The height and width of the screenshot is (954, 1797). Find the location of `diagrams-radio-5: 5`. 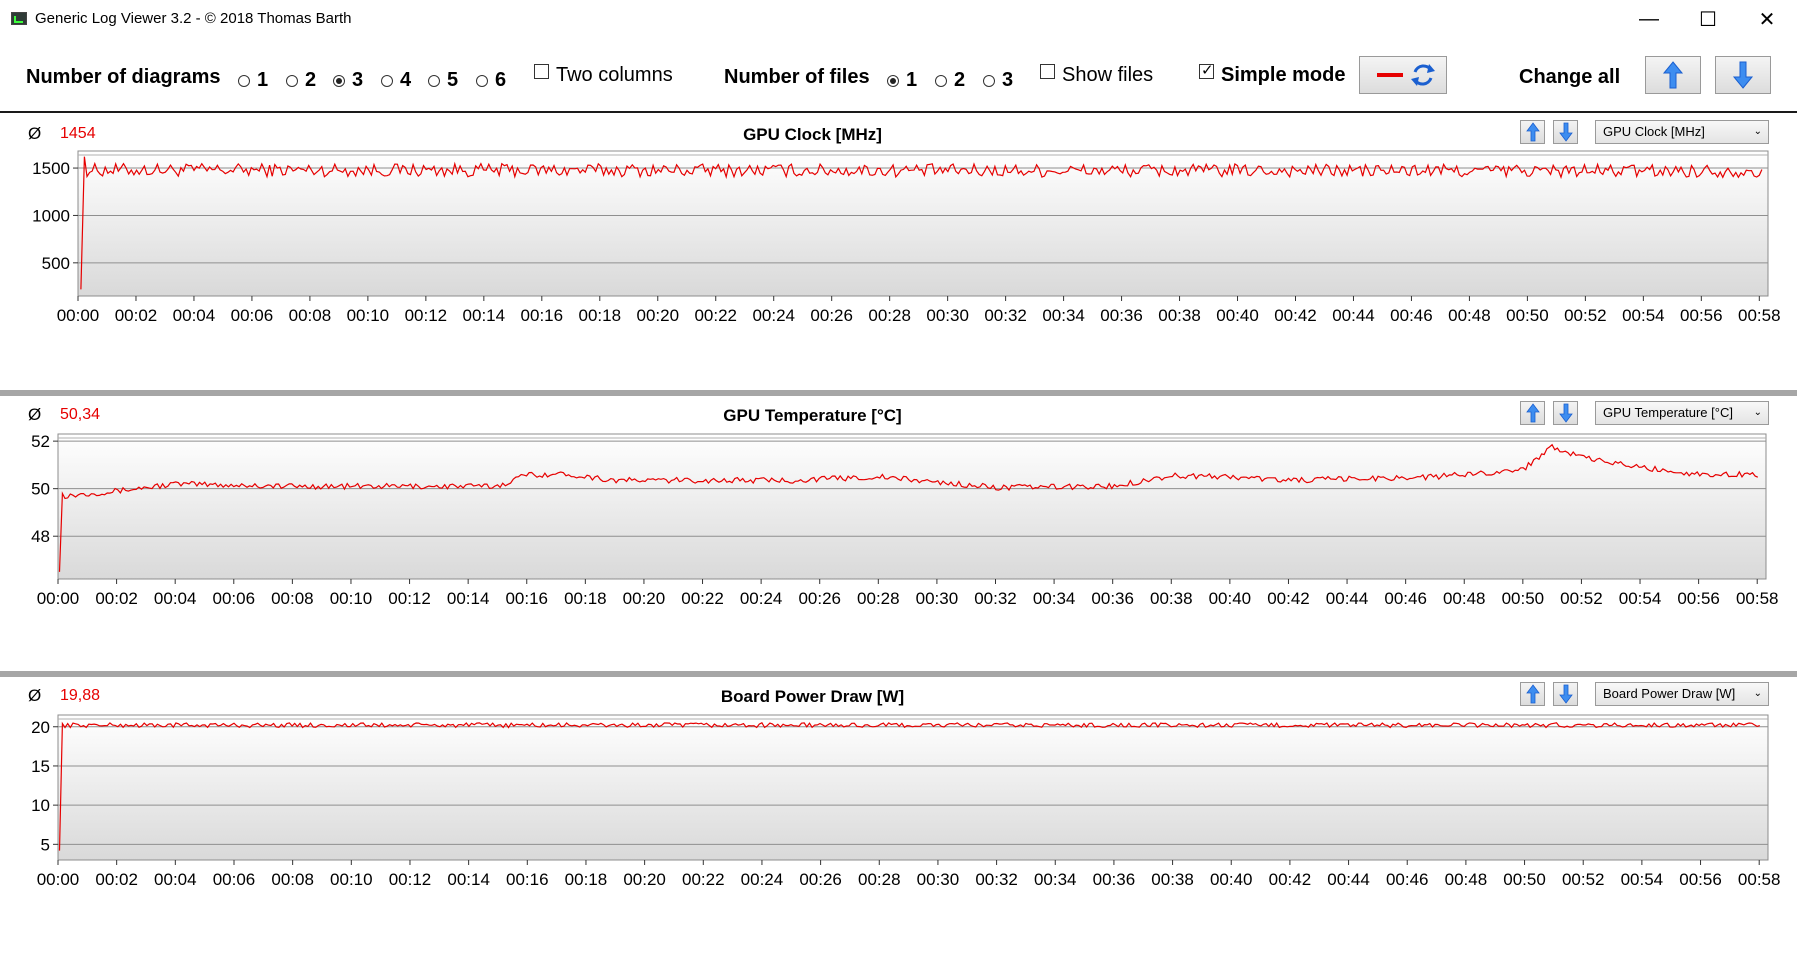

diagrams-radio-5: 5 is located at coordinates (443, 80).